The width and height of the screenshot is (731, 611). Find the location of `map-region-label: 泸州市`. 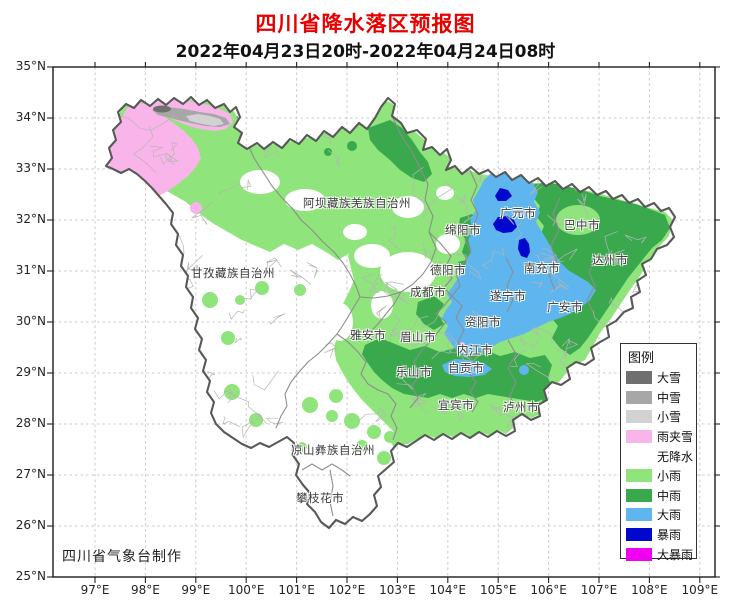

map-region-label: 泸州市 is located at coordinates (521, 407).